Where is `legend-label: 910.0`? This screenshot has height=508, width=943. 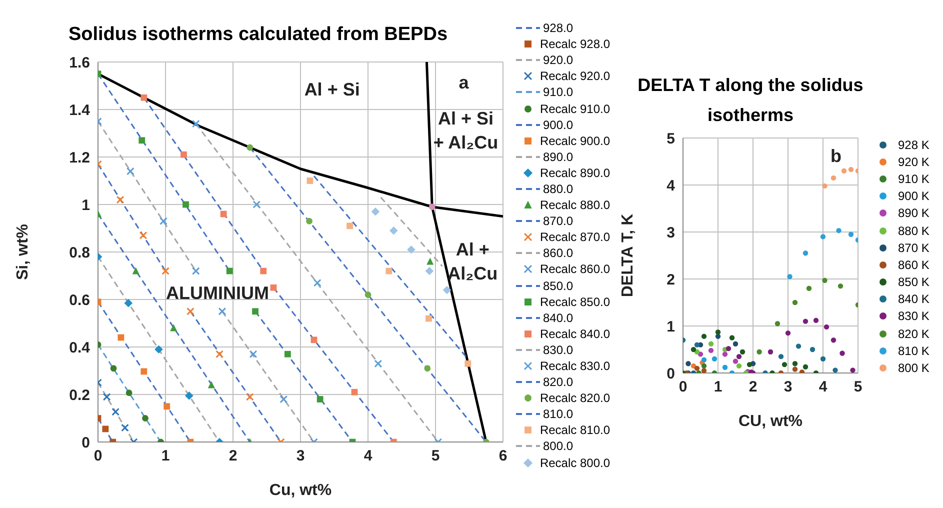 legend-label: 910.0 is located at coordinates (558, 92).